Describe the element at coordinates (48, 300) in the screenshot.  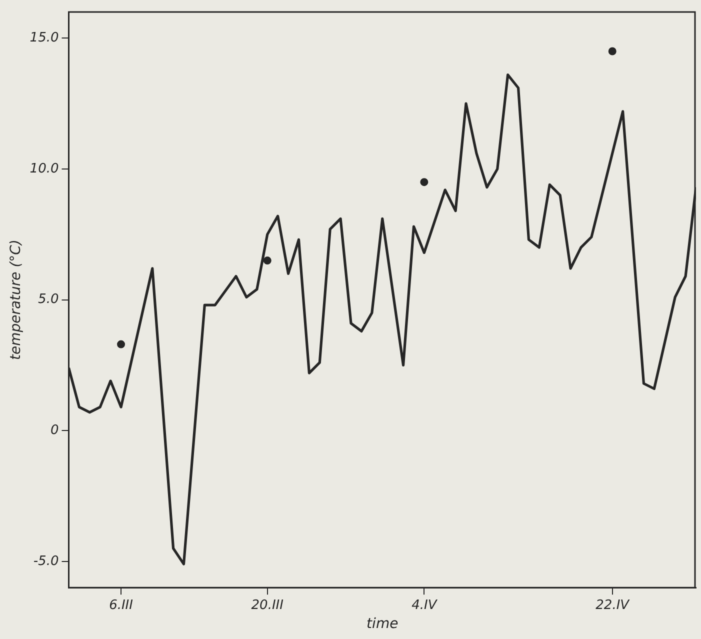
I see `y-tick-label: 5.0` at that location.